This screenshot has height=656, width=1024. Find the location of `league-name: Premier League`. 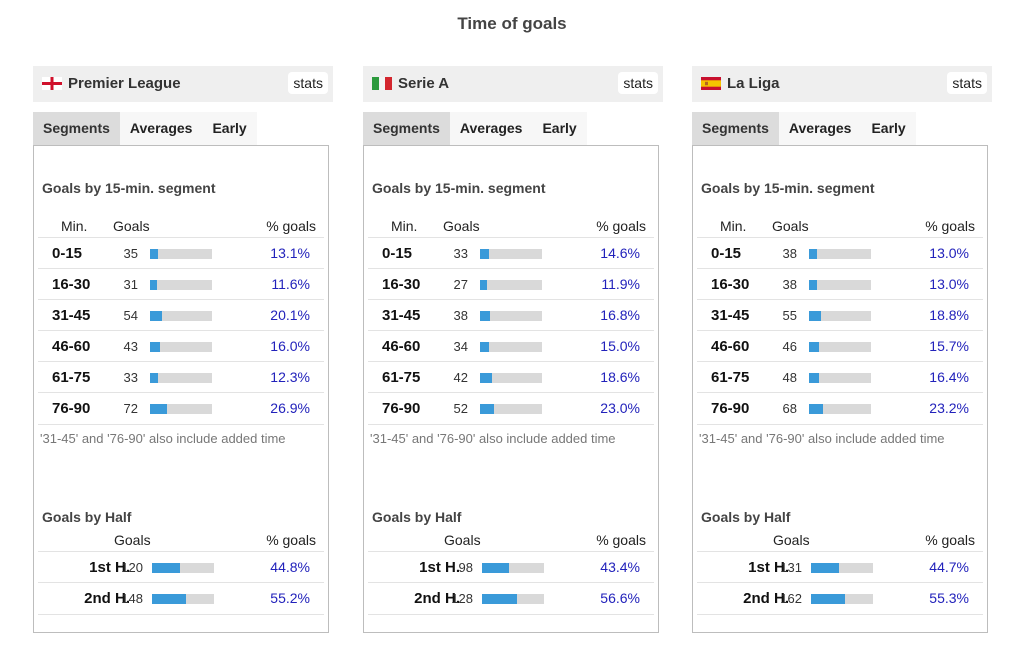

league-name: Premier League is located at coordinates (124, 83).